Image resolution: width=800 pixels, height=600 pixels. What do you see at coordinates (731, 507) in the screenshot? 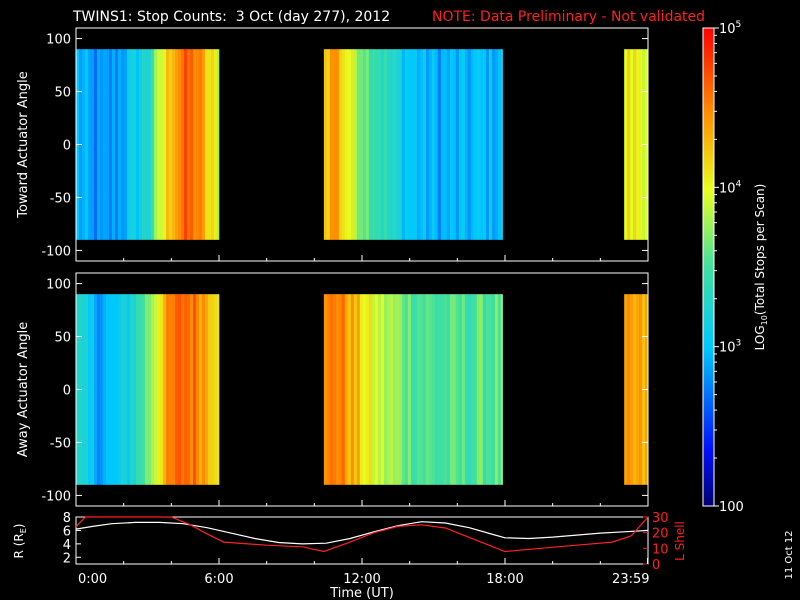
I see `colorbar-tick-label: 100` at bounding box center [731, 507].